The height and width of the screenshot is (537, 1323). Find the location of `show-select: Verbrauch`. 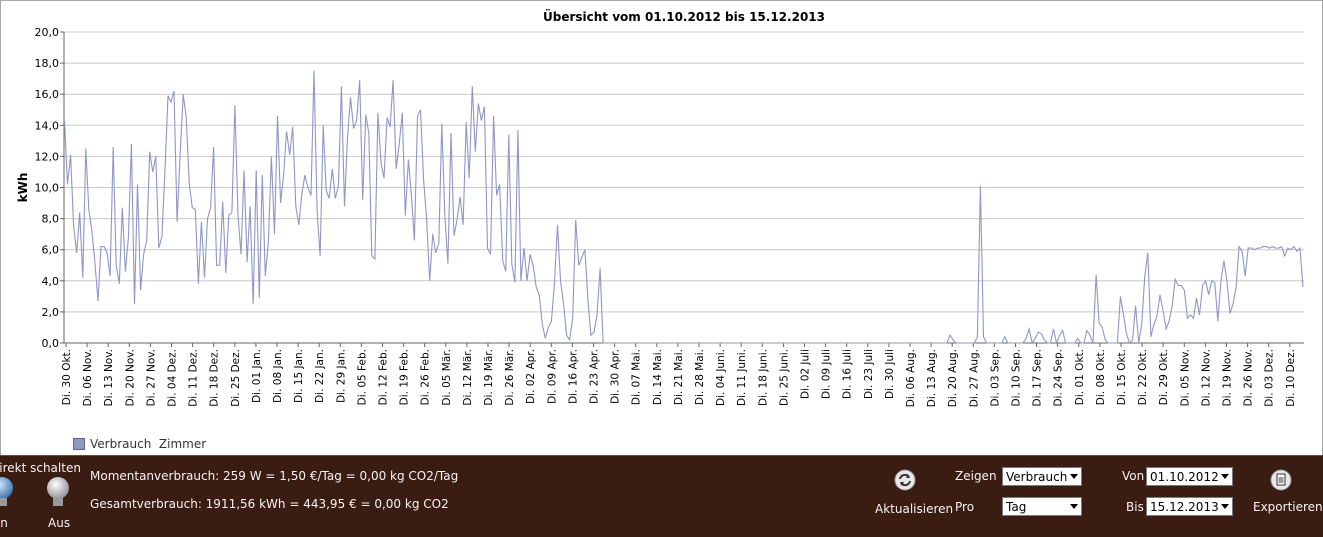

show-select: Verbrauch is located at coordinates (1042, 476).